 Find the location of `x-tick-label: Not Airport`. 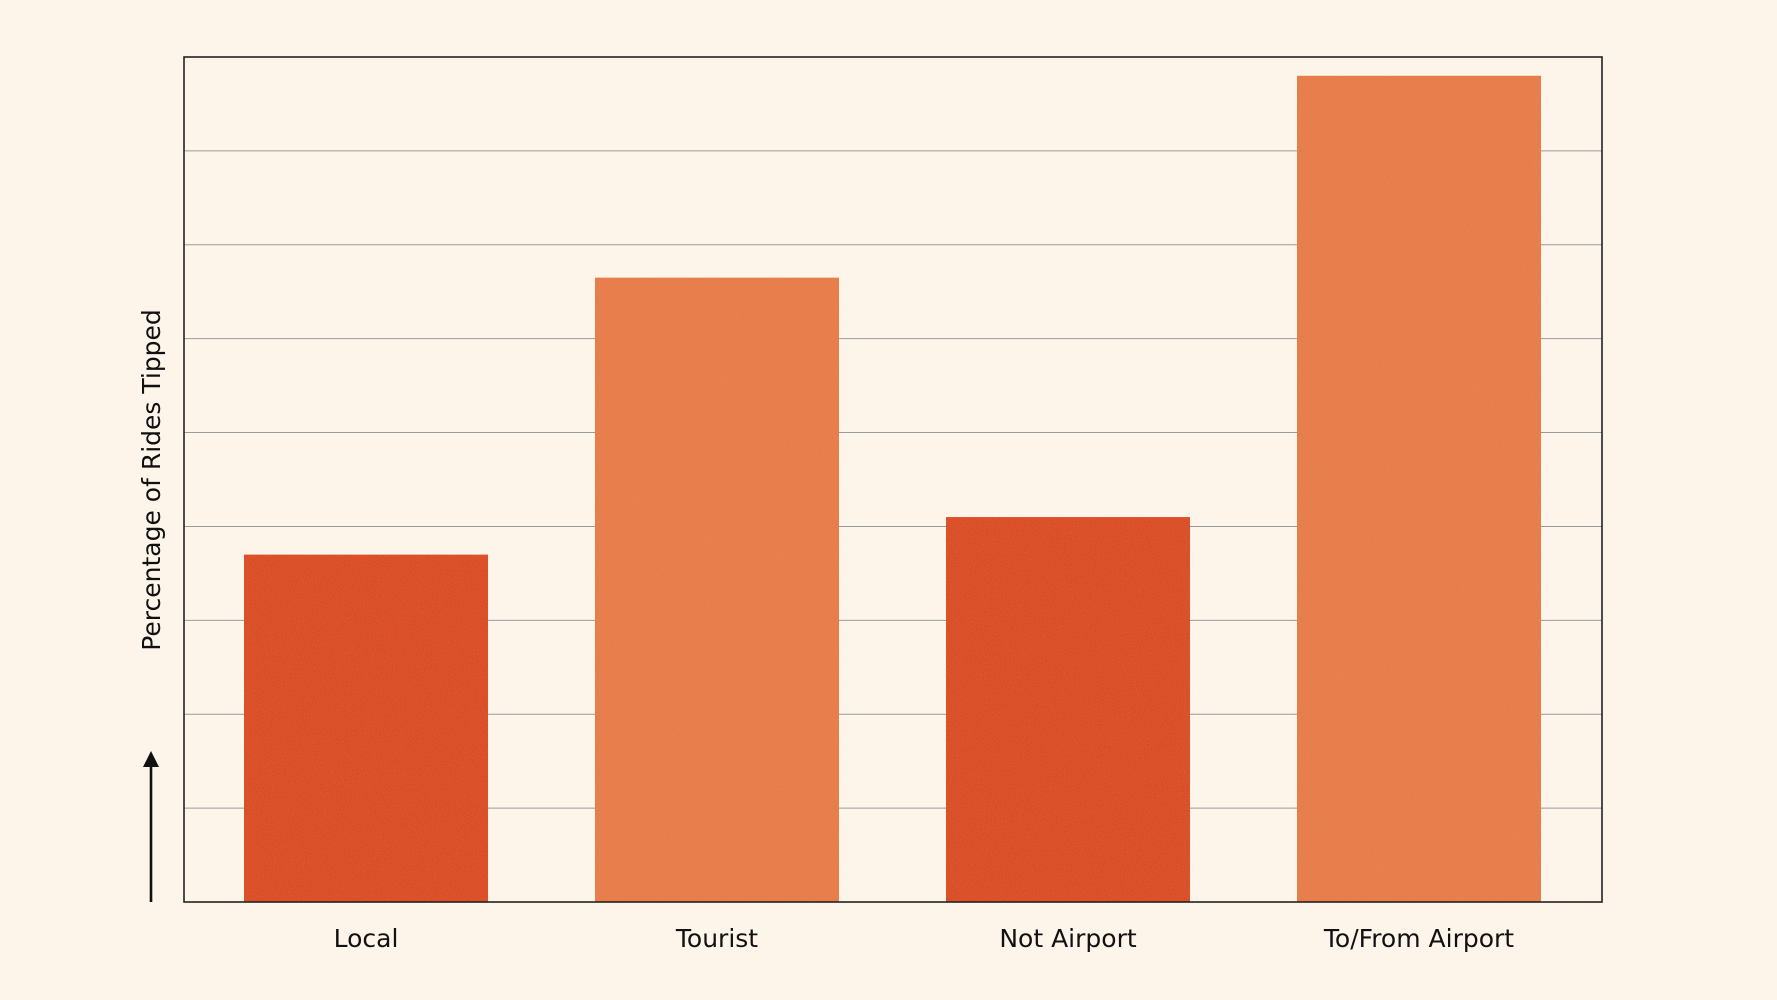

x-tick-label: Not Airport is located at coordinates (1068, 938).